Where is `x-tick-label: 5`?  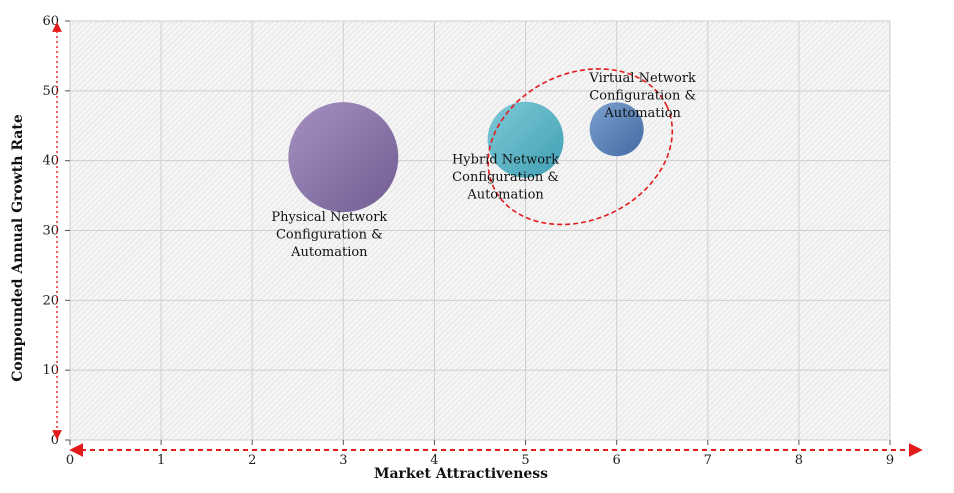 x-tick-label: 5 is located at coordinates (525, 460).